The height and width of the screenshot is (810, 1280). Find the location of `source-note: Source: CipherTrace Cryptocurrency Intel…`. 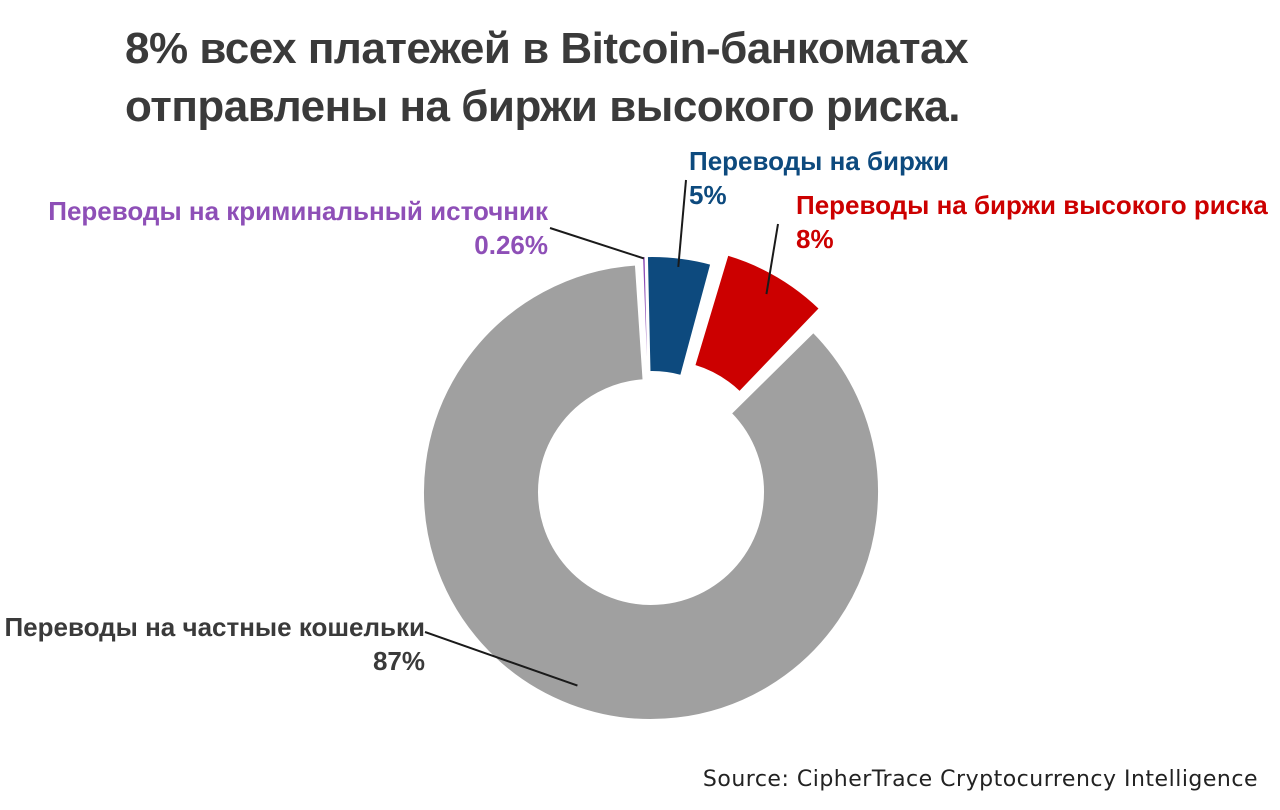

source-note: Source: CipherTrace Cryptocurrency Intel… is located at coordinates (980, 779).